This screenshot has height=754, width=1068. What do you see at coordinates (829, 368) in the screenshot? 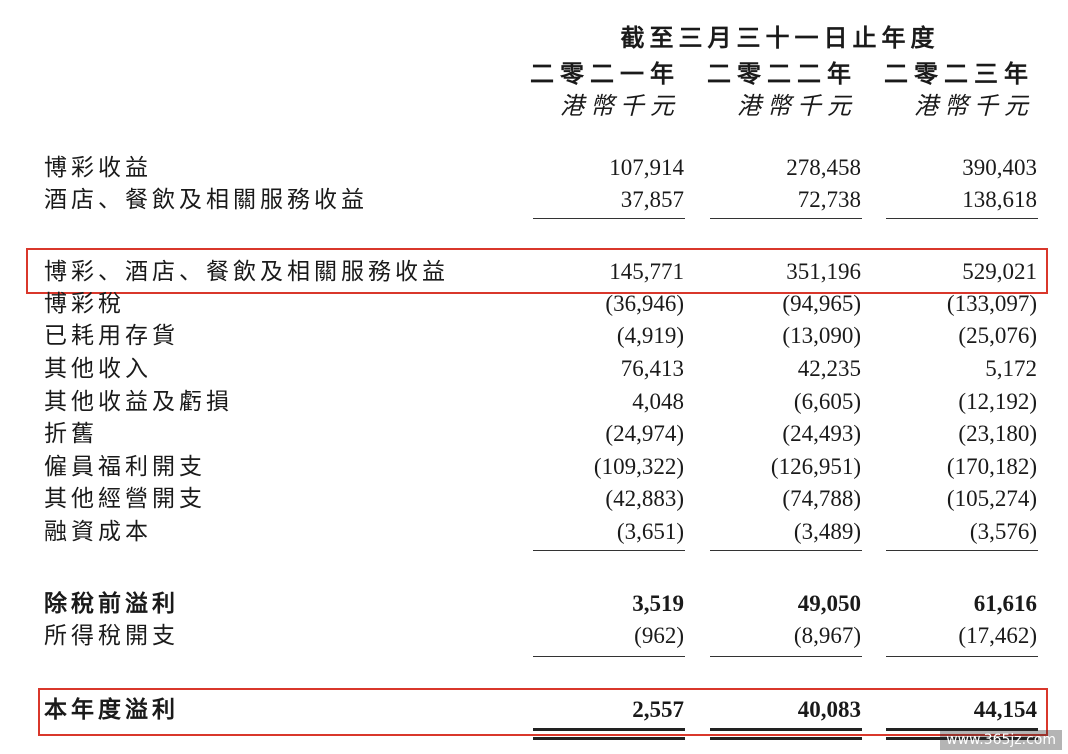
I see `value-2022: 42,235` at bounding box center [829, 368].